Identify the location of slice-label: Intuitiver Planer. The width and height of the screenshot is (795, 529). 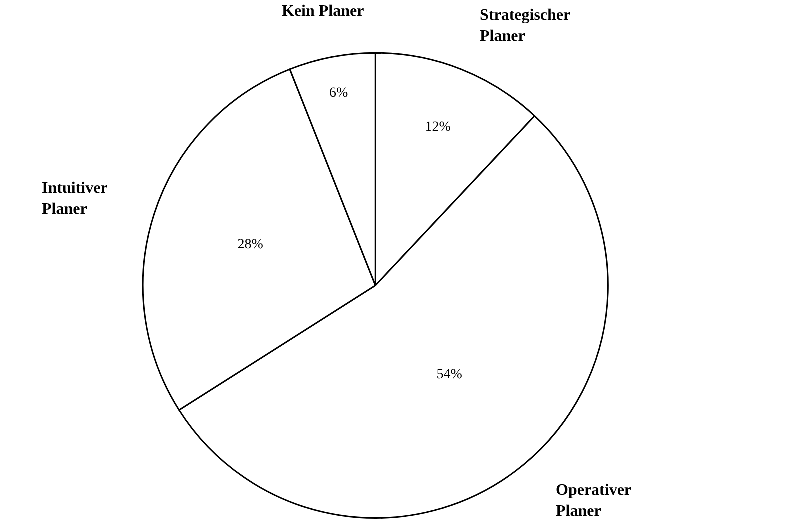
(75, 199).